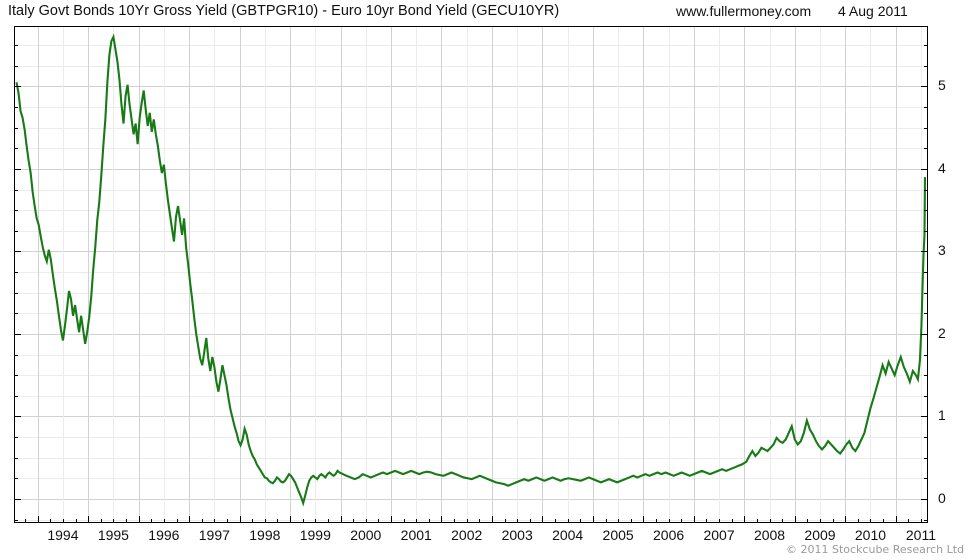 Image resolution: width=980 pixels, height=560 pixels. Describe the element at coordinates (517, 535) in the screenshot. I see `x-axis-tick-label: 2003` at that location.